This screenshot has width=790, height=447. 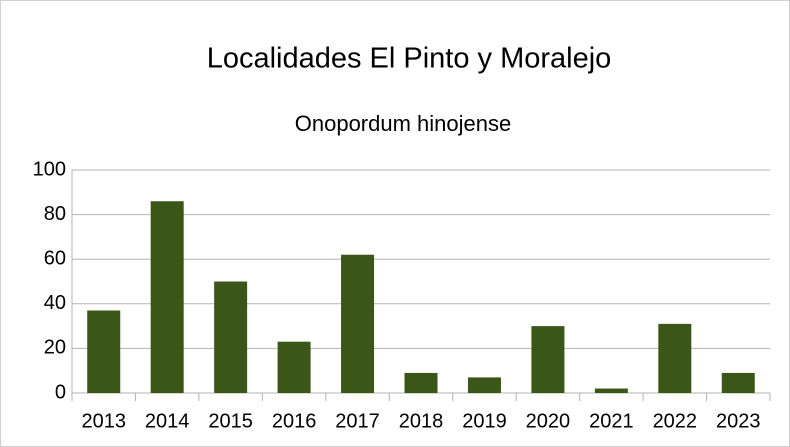 What do you see at coordinates (230, 421) in the screenshot?
I see `x-tick-label: 2015` at bounding box center [230, 421].